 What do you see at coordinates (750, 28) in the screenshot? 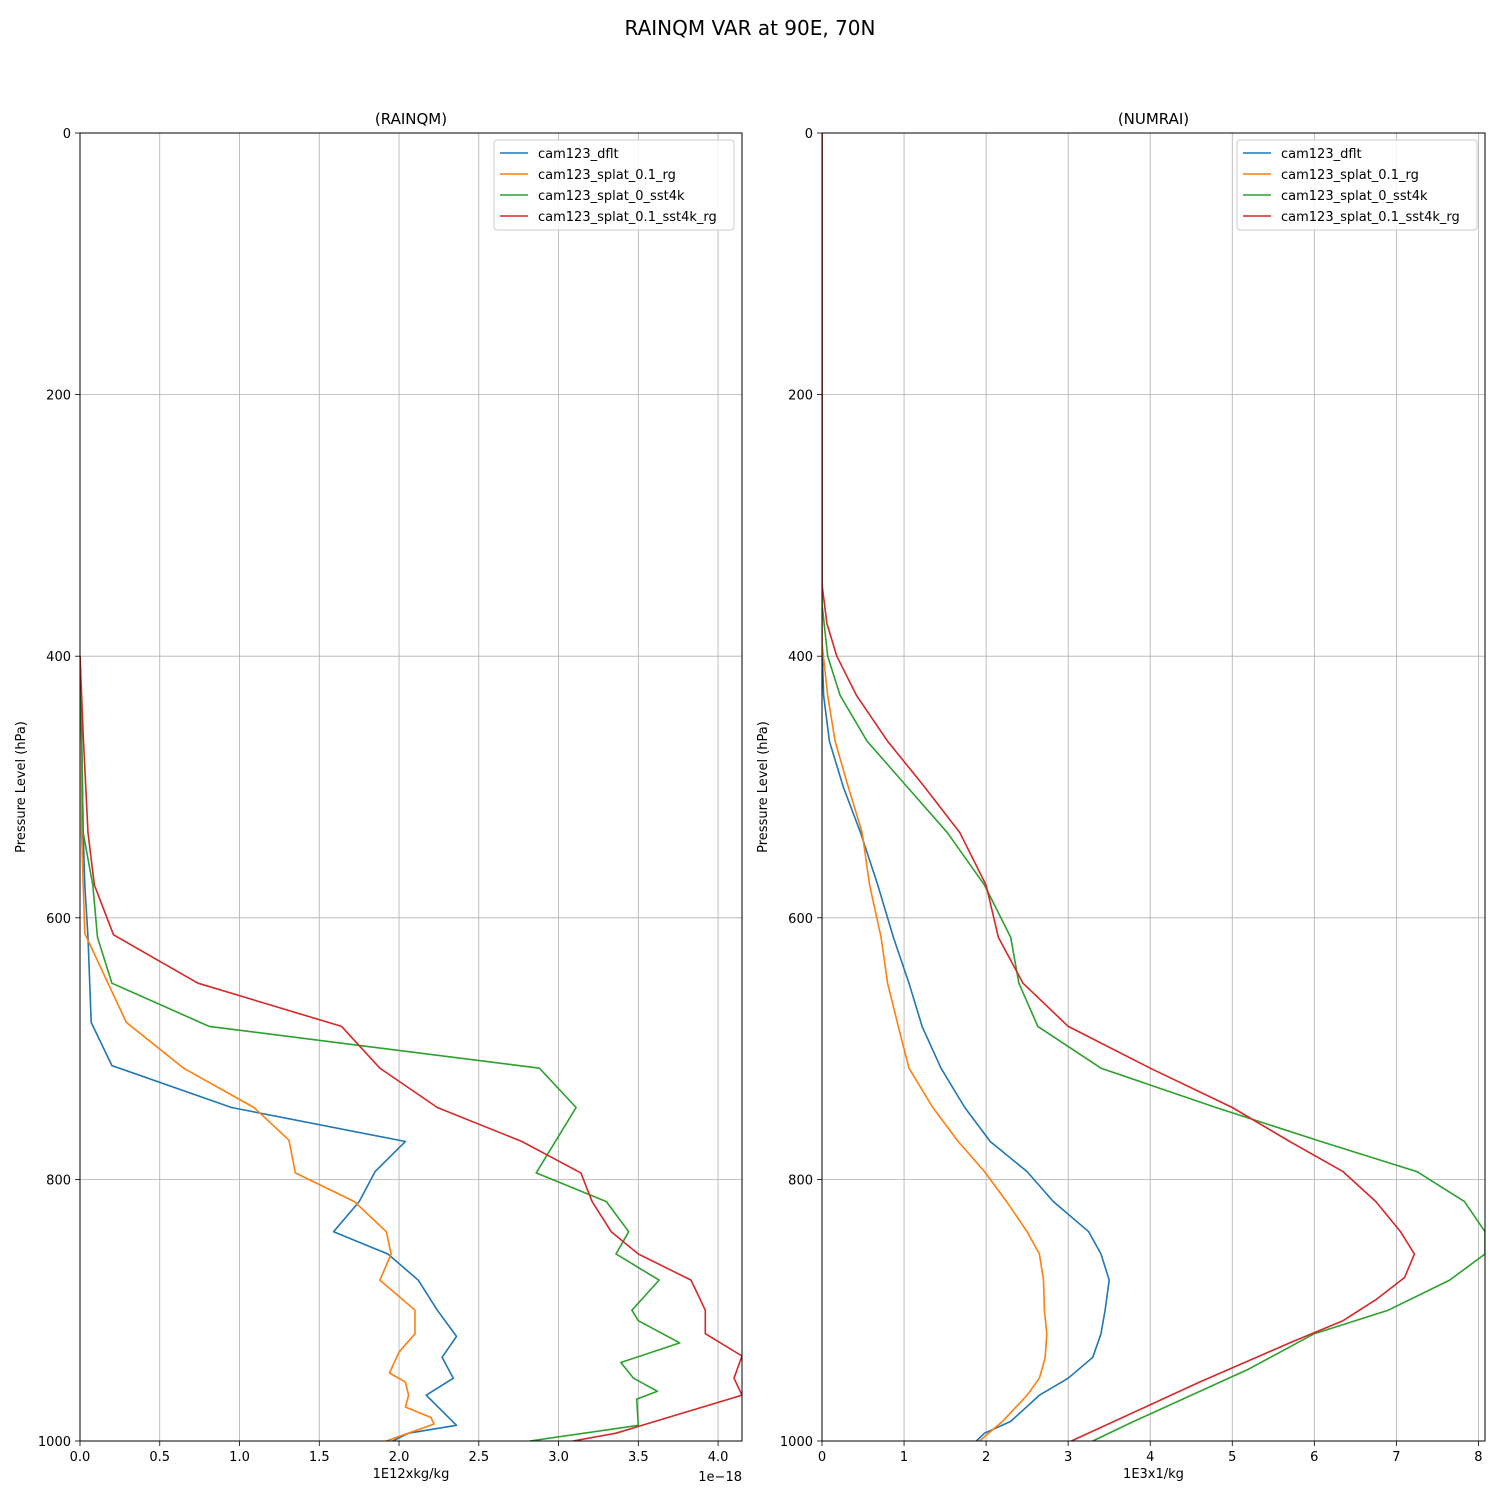
I see `figure-title: RAINQM VAR at 90E, 70N` at bounding box center [750, 28].